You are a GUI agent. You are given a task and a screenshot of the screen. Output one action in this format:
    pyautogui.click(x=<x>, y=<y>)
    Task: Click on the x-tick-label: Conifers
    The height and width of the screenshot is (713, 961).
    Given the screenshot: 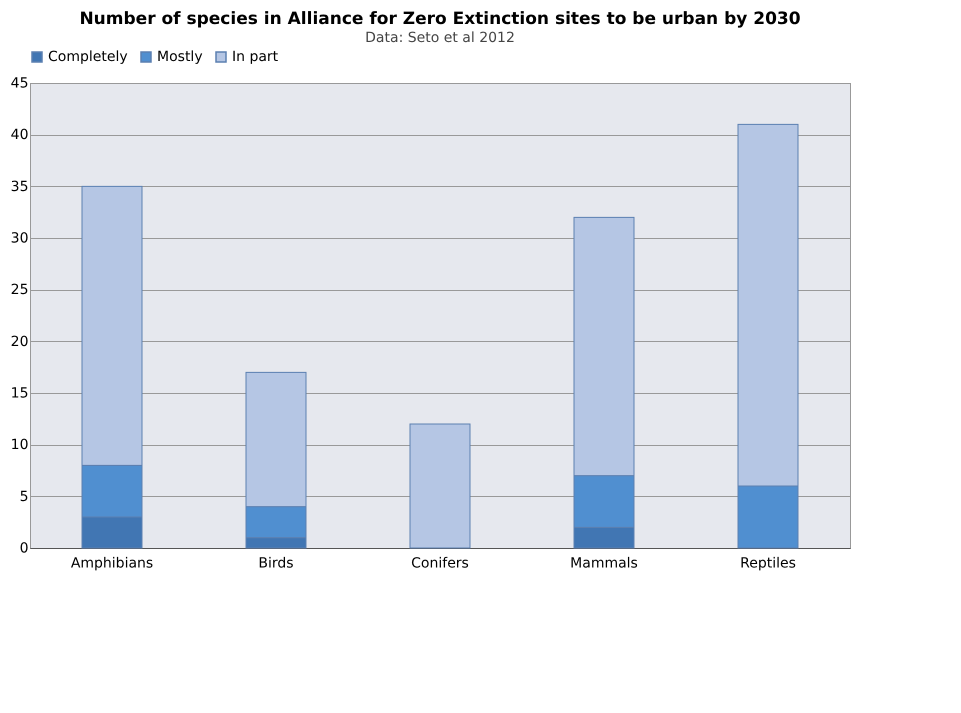 What is the action you would take?
    pyautogui.click(x=440, y=564)
    